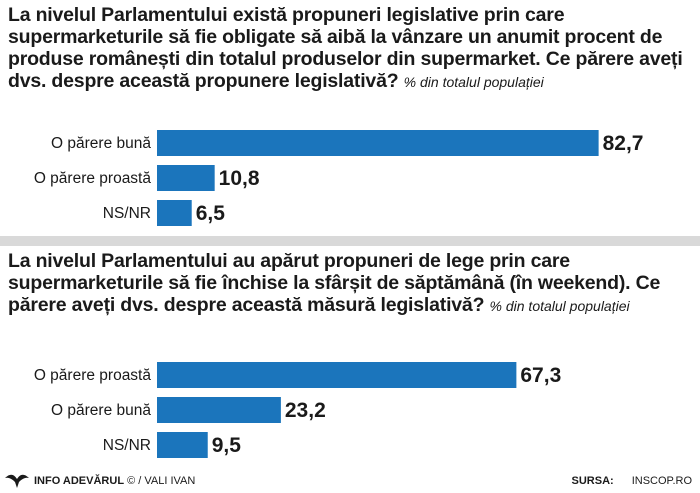  Describe the element at coordinates (211, 213) in the screenshot. I see `value-label: 6,5` at that location.